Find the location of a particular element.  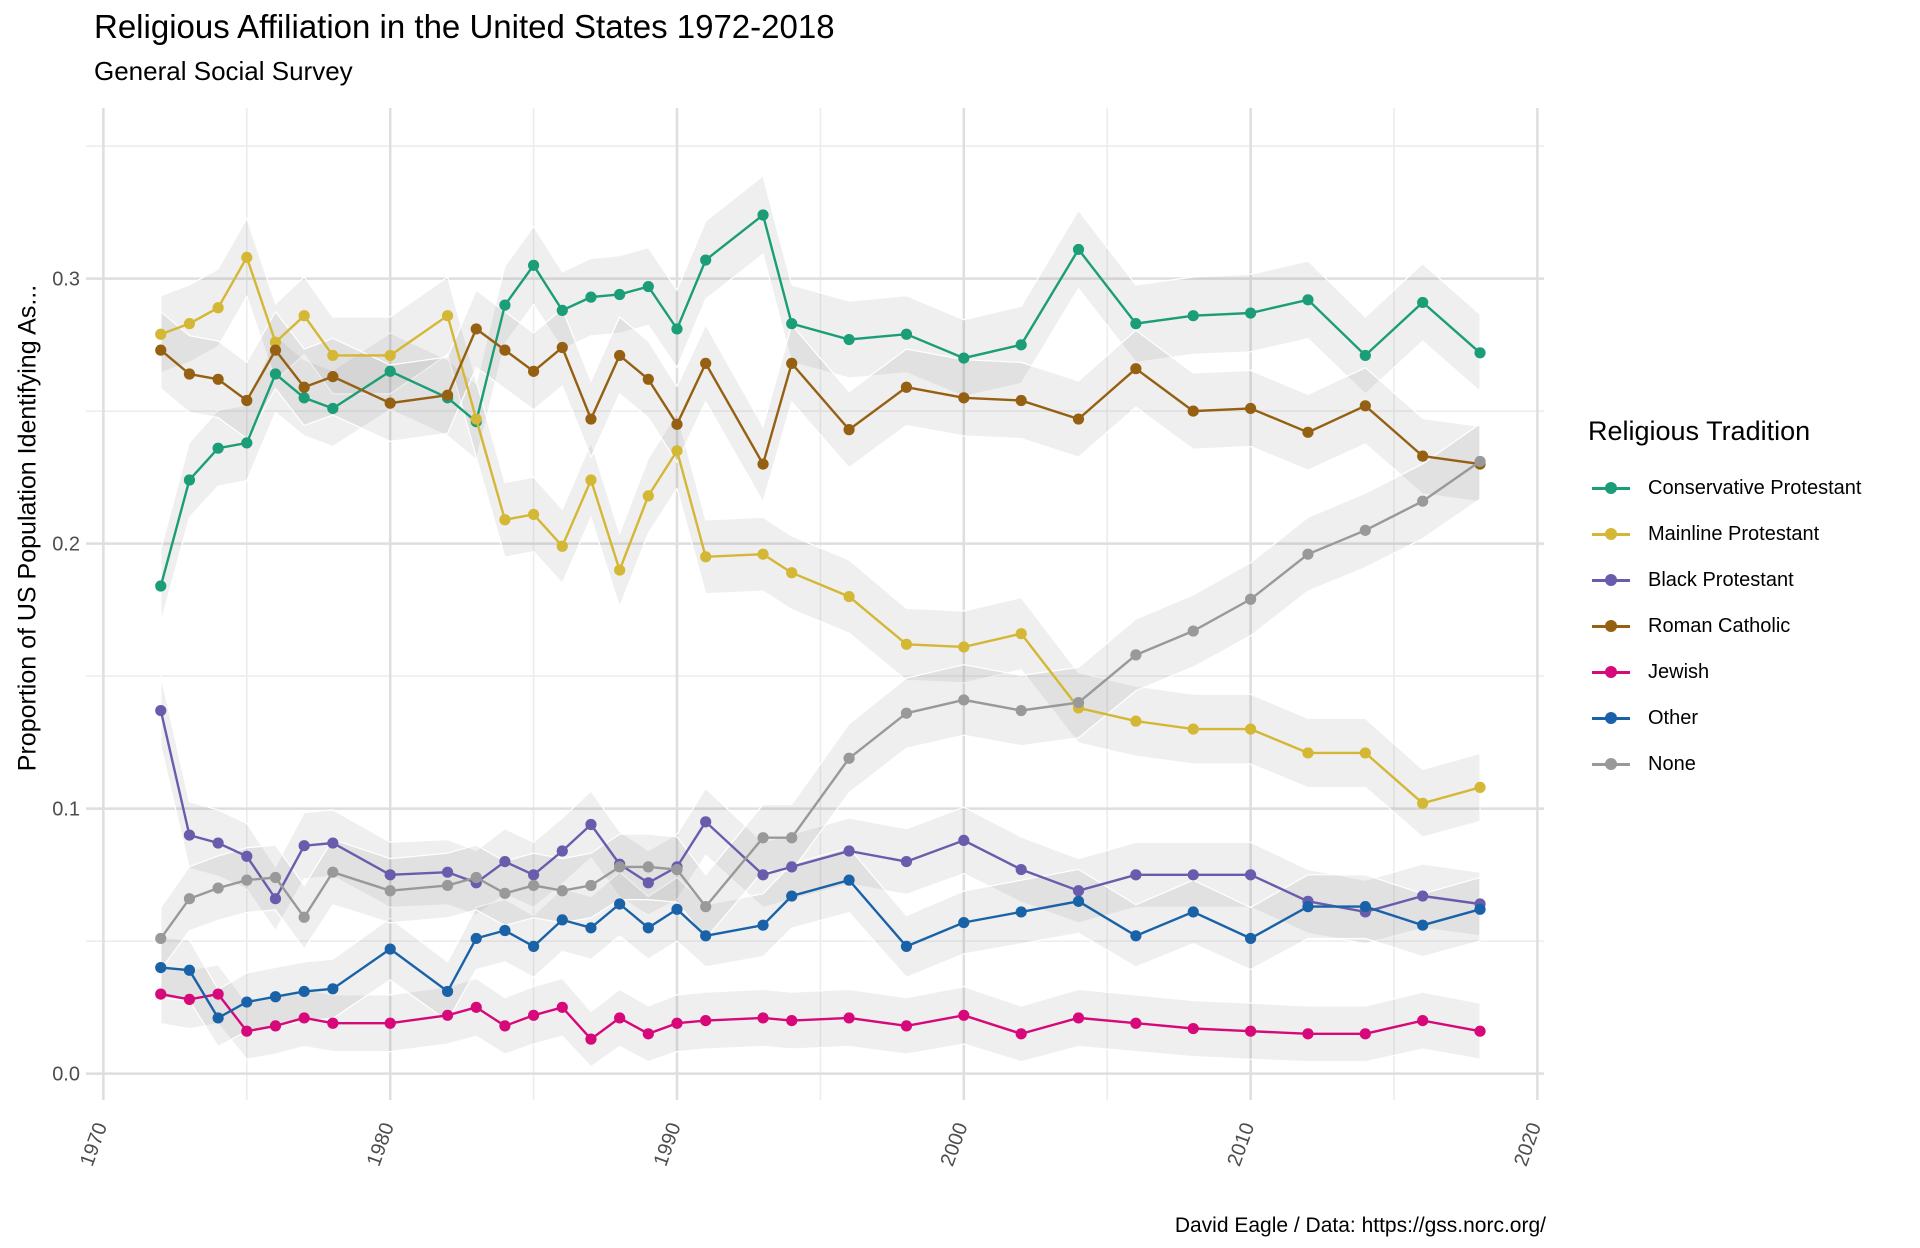

legend-label: Conservative Protestant is located at coordinates (1755, 487).